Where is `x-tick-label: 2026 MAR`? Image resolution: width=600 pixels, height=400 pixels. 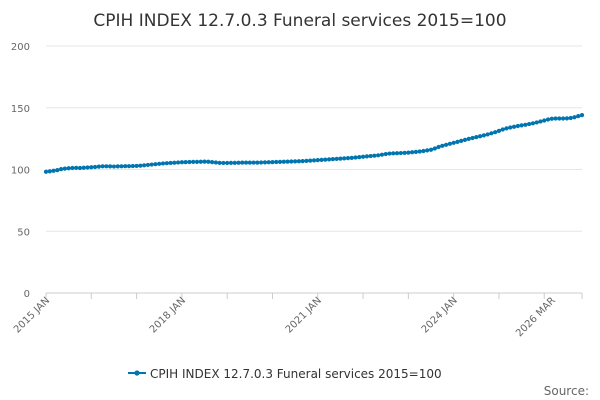
x-tick-label: 2026 MAR is located at coordinates (536, 317).